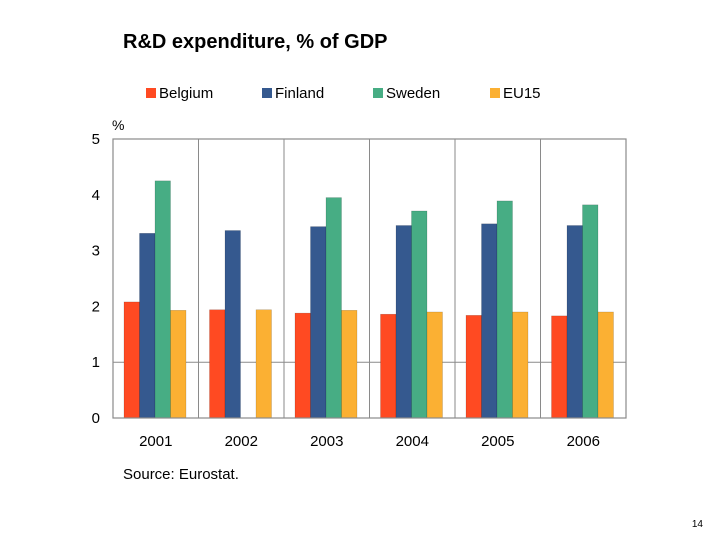 The height and width of the screenshot is (540, 720). Describe the element at coordinates (96, 279) in the screenshot. I see `y-axis-ticks: 0 1 2 3 4 5` at that location.